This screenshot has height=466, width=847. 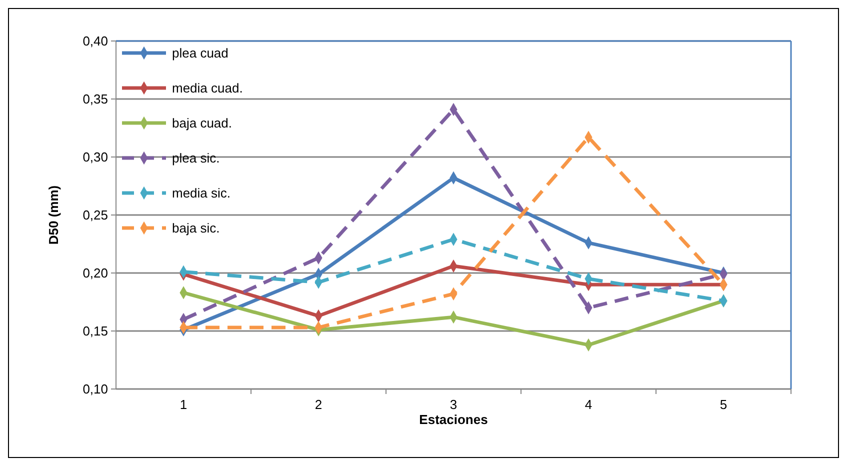 I want to click on y-tick-label: 0,30, so click(x=95, y=157).